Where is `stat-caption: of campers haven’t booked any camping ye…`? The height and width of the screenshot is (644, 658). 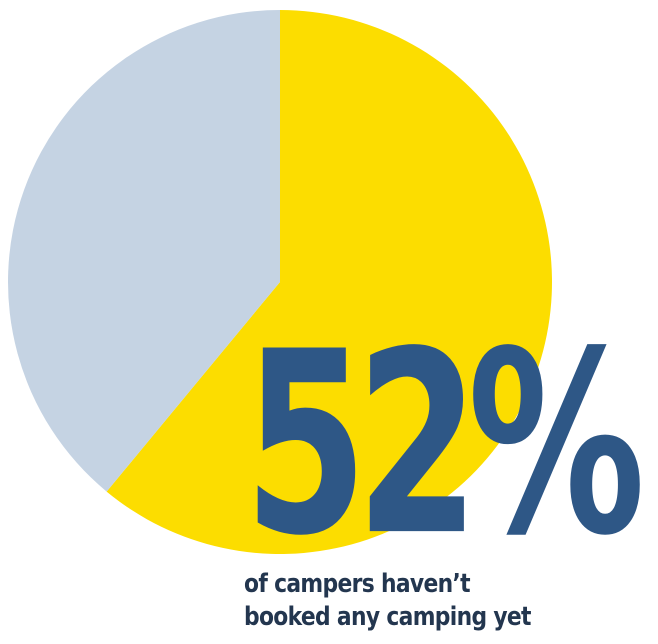 stat-caption: of campers haven’t booked any camping ye… is located at coordinates (412, 601).